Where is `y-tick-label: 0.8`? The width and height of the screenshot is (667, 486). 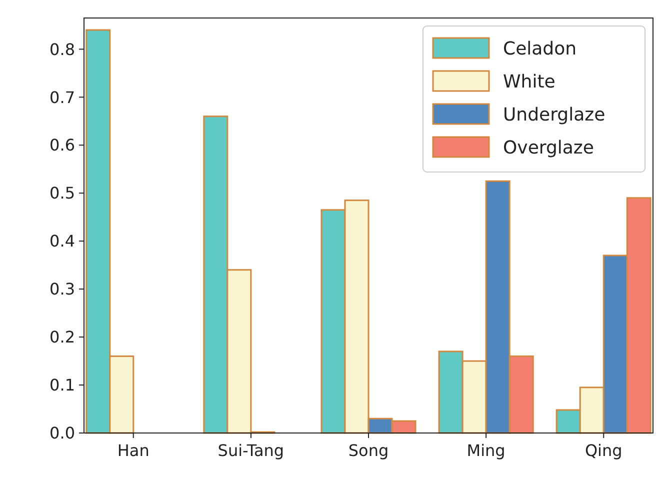 y-tick-label: 0.8 is located at coordinates (62, 49).